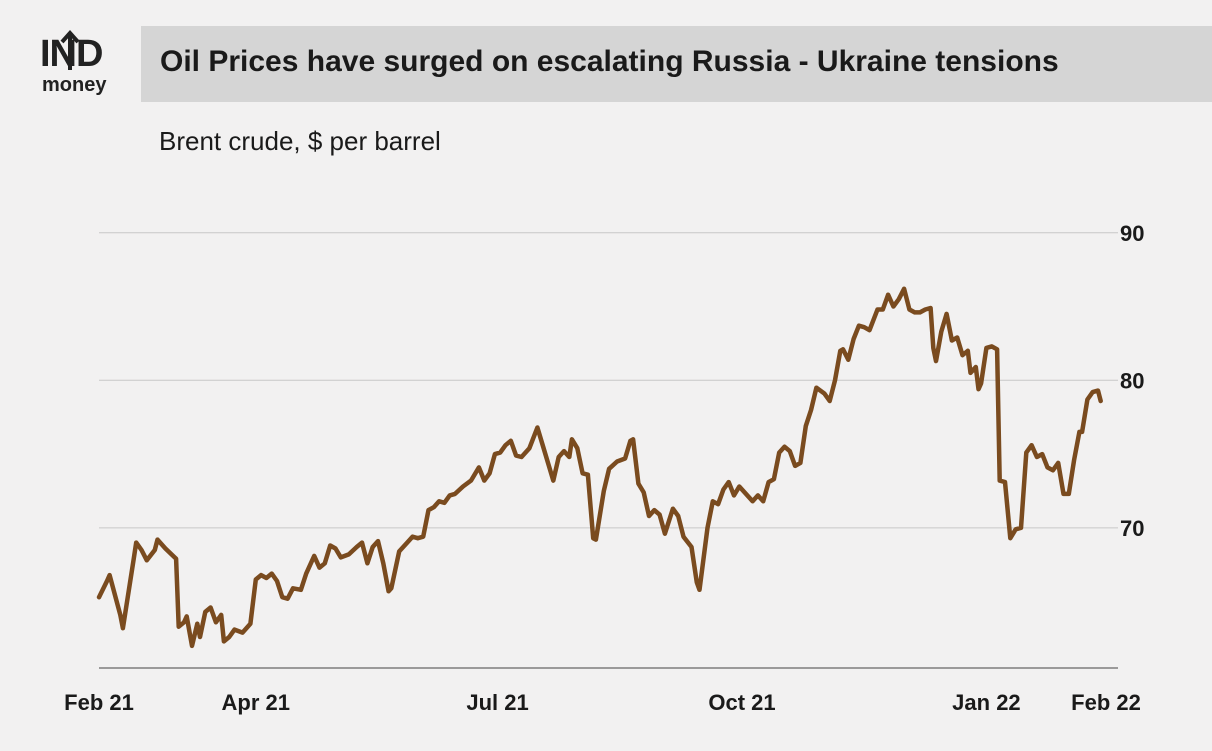  I want to click on logo-main-text: IND, so click(71, 54).